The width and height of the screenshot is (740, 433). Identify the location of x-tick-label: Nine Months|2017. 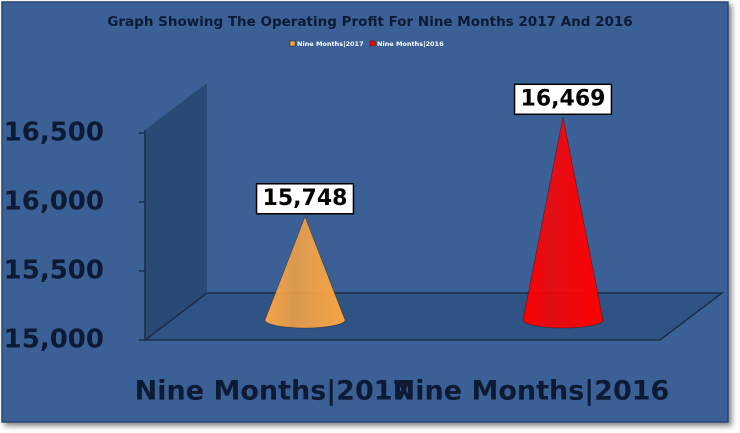
(273, 391).